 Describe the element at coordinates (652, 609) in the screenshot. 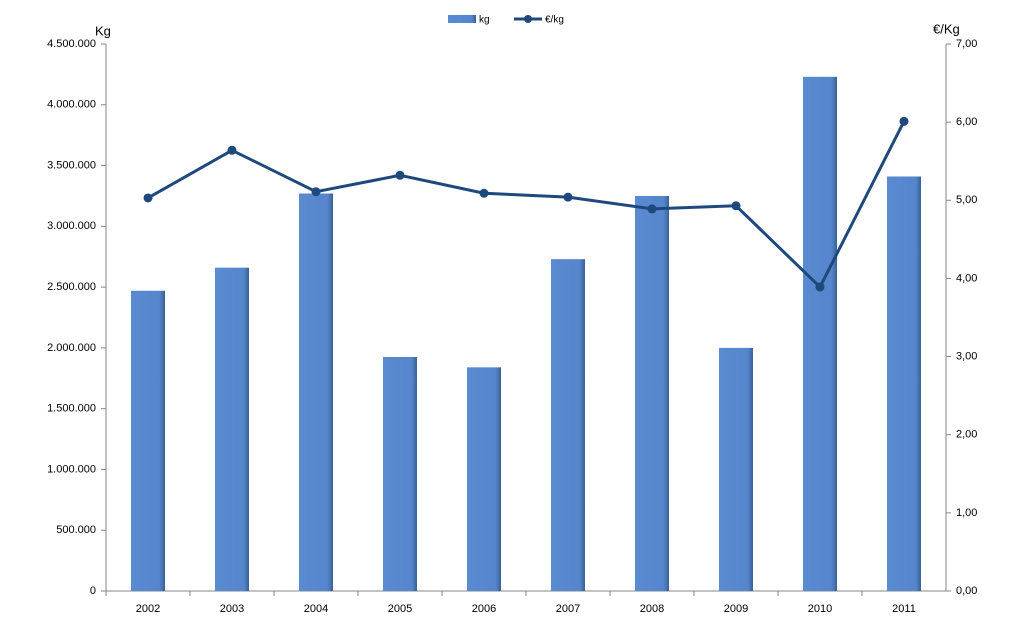

I see `x-tick-label: 2008` at that location.